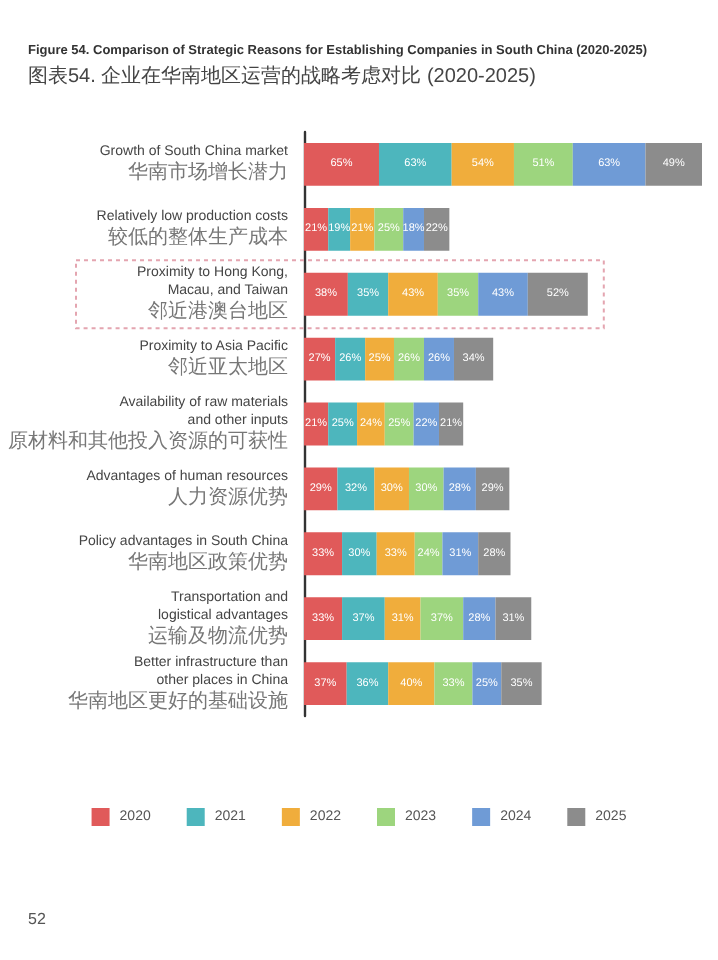  I want to click on chart-subtitle: 图表54. 企业在华南地区运营的战略考虑对比 (2020-2025), so click(282, 76).